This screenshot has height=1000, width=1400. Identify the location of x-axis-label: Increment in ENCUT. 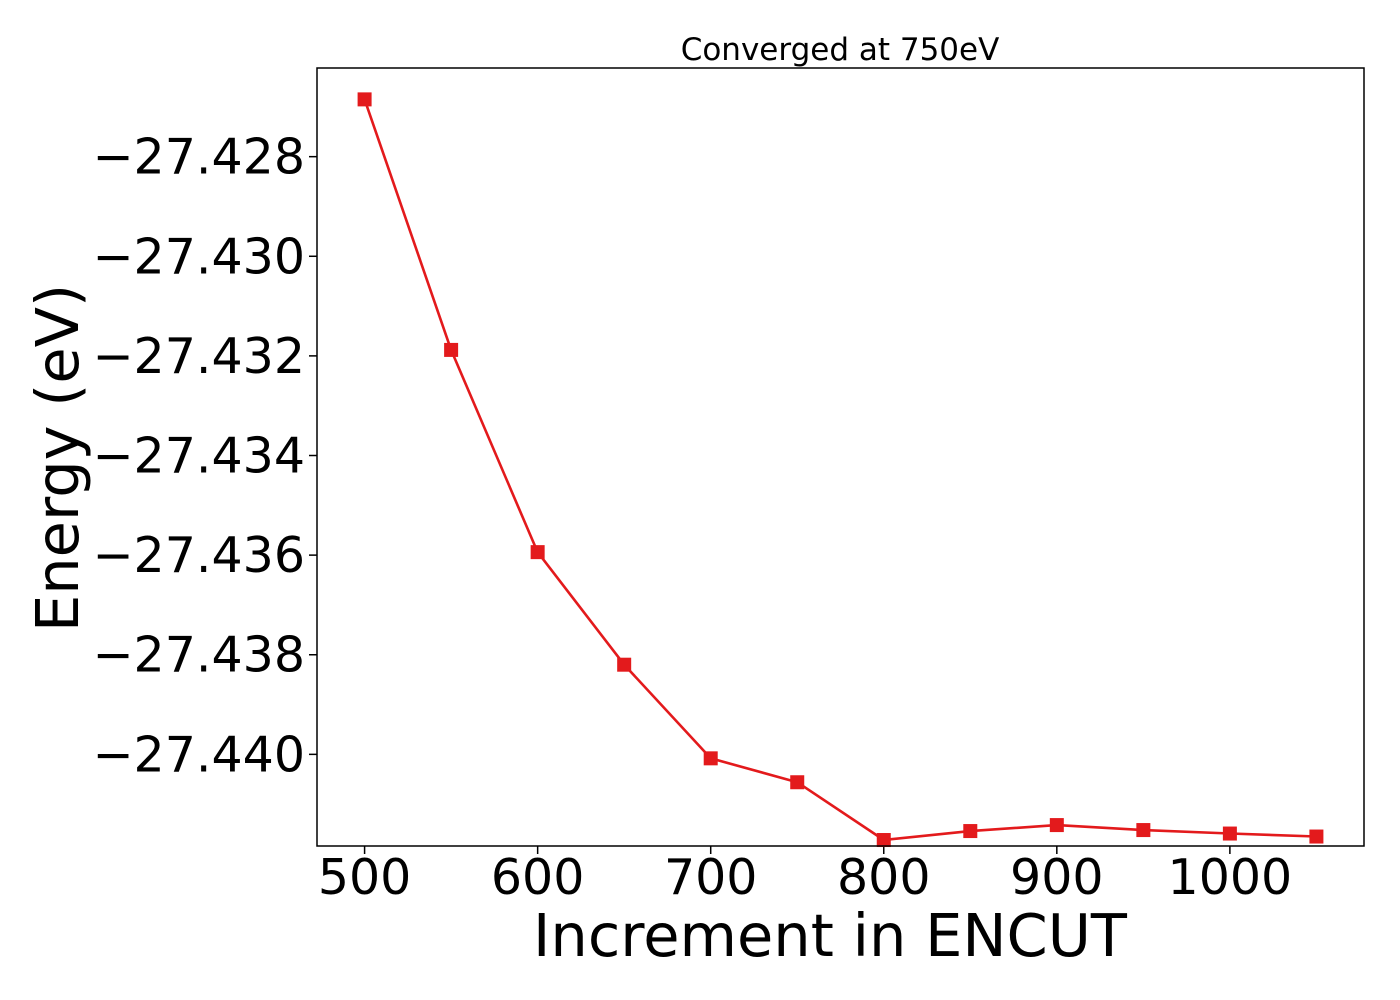
(830, 935).